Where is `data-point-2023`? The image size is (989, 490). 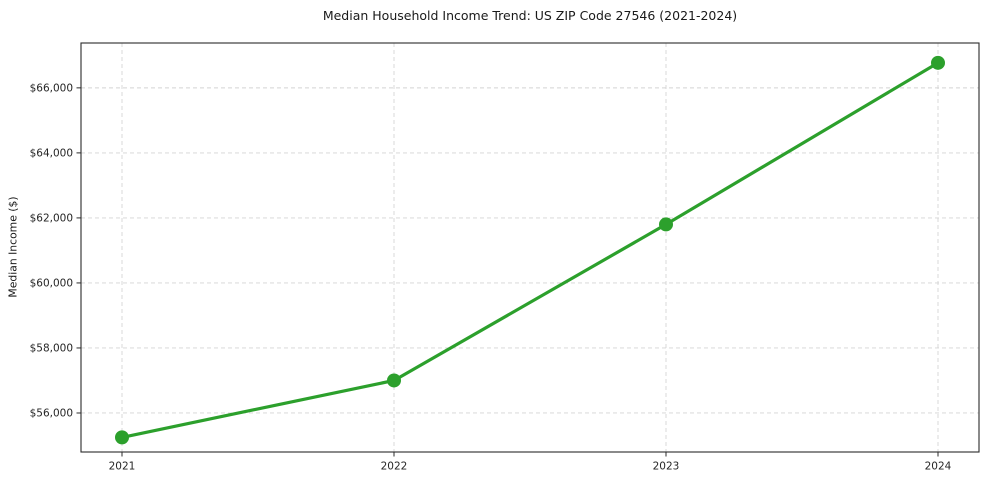 data-point-2023 is located at coordinates (666, 224).